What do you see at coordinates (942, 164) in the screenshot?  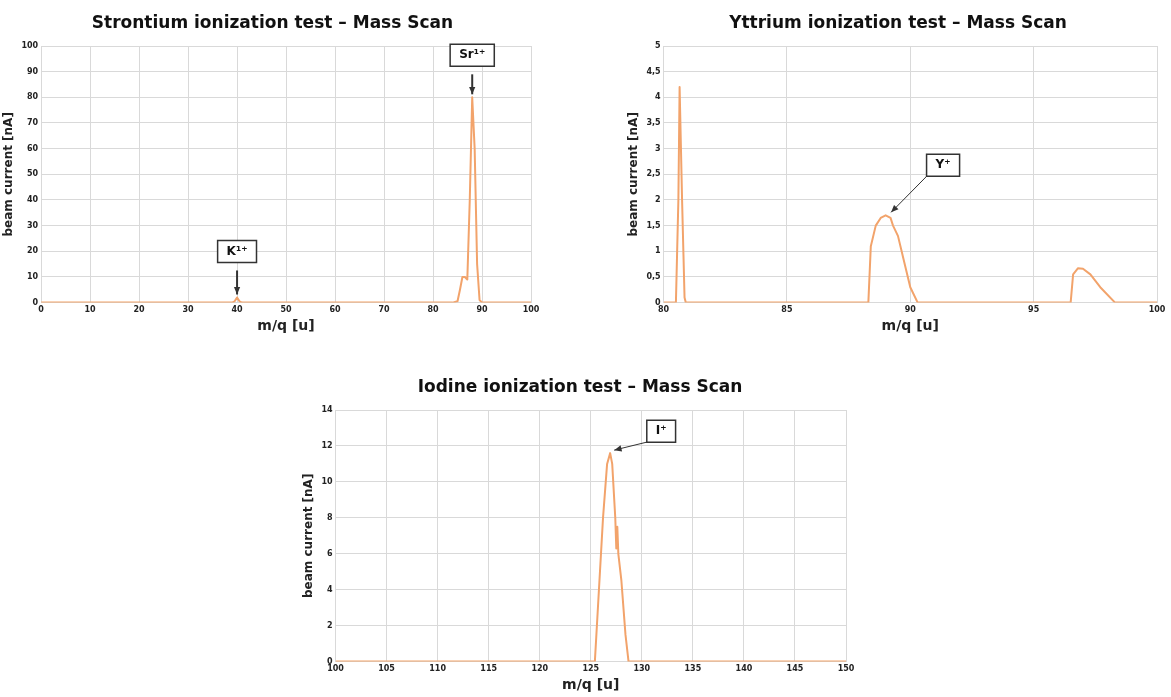 I see `annotation: Y⁺` at bounding box center [942, 164].